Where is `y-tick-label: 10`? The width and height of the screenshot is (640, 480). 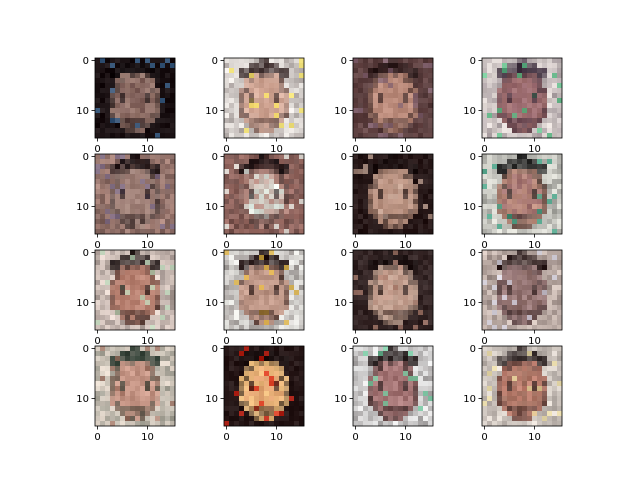
y-tick-label: 10 is located at coordinates (211, 303).